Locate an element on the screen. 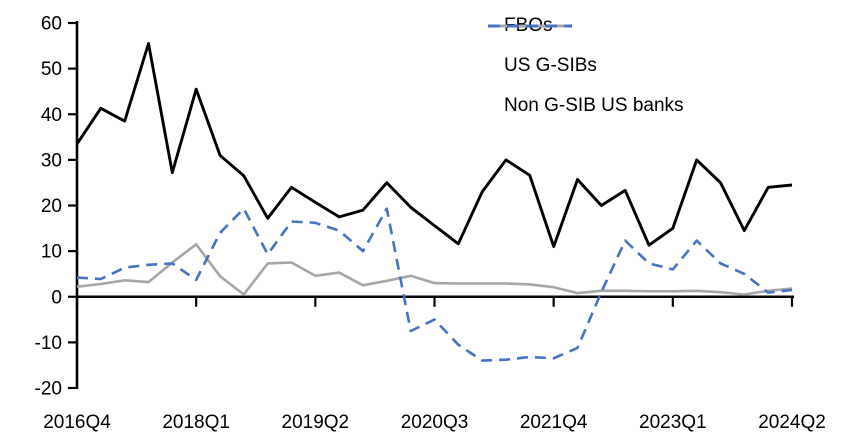 The width and height of the screenshot is (852, 442). legend-label-non-gsib: Non G-SIB US banks is located at coordinates (594, 105).